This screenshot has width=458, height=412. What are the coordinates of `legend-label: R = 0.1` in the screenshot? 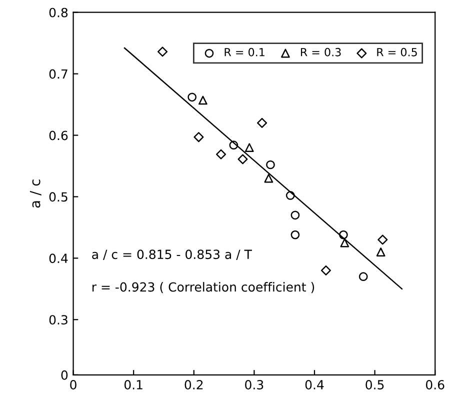 It's located at (244, 52).